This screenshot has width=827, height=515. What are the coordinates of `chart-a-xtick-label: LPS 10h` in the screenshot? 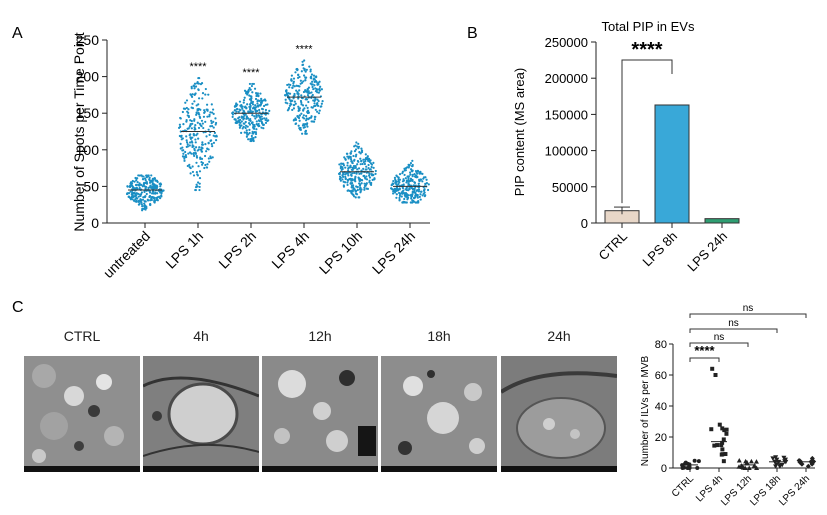 It's located at (340, 252).